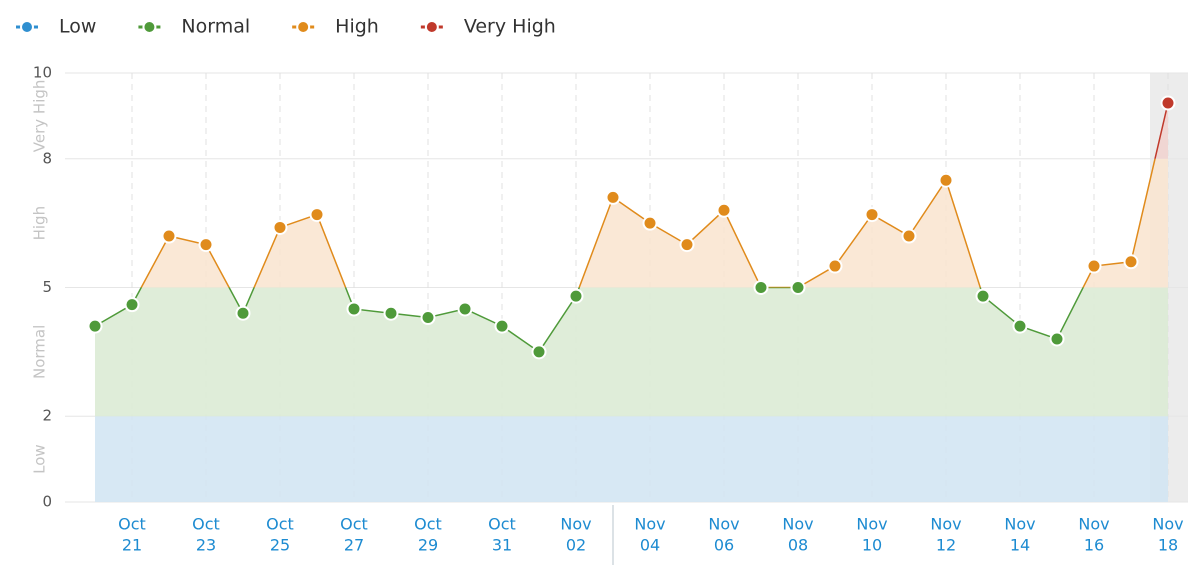 The image size is (1200, 565). Describe the element at coordinates (280, 545) in the screenshot. I see `x-tick-label: 25` at that location.